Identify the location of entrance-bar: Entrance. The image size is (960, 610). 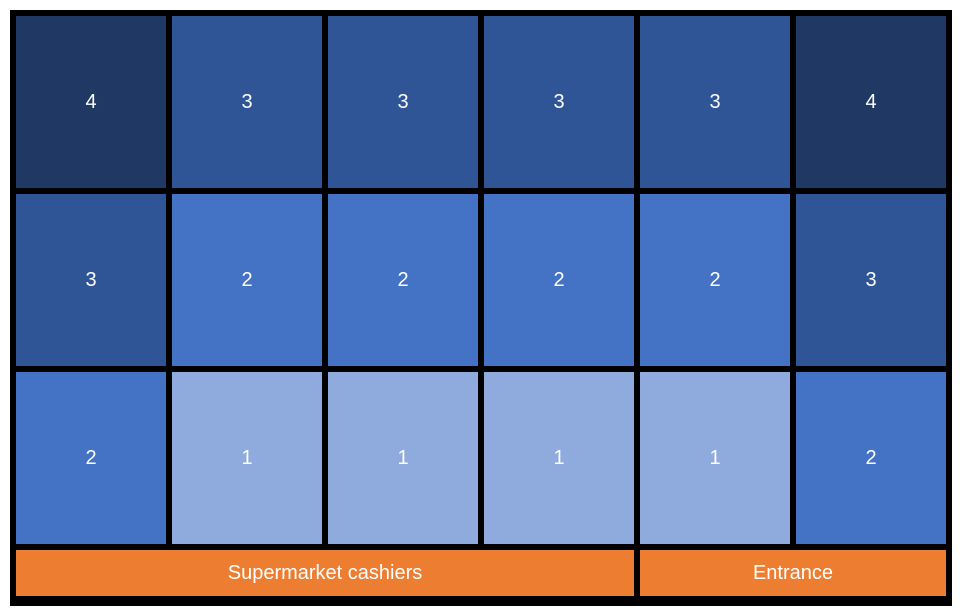
(793, 573).